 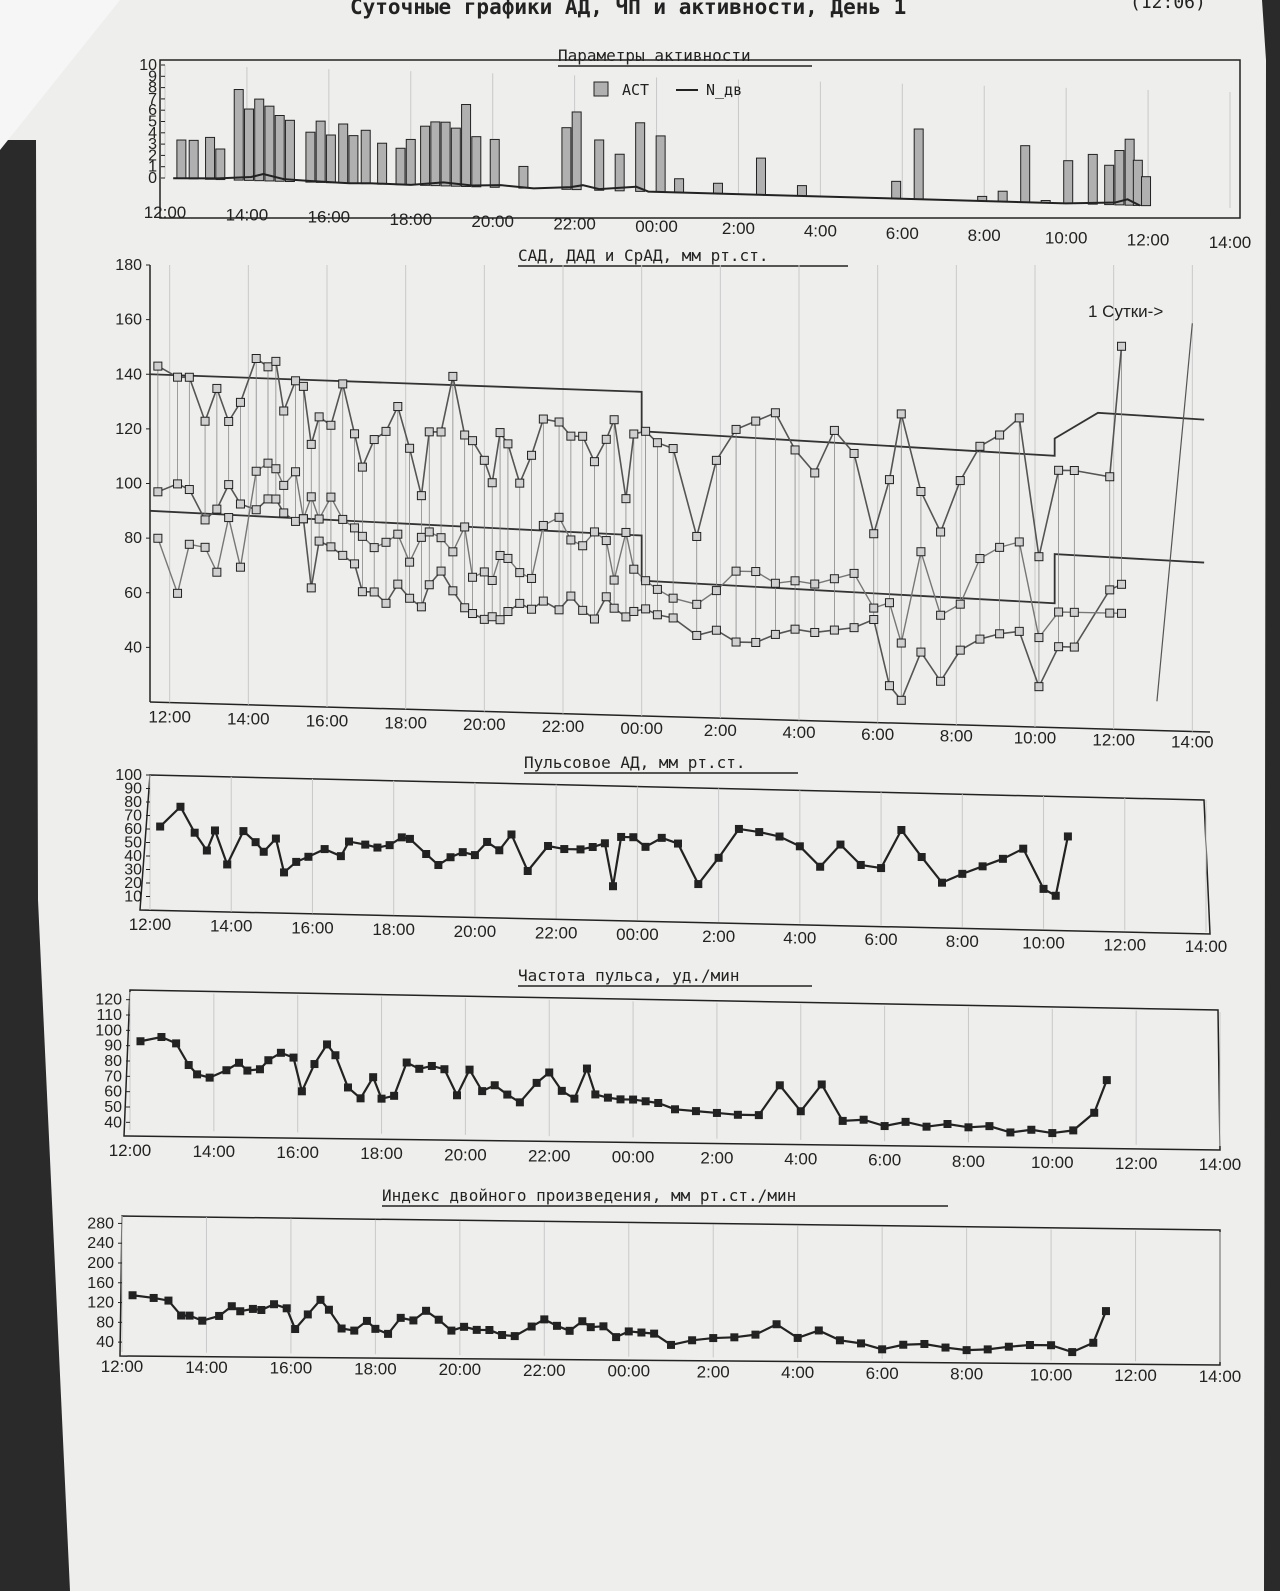 I want to click on x-tick-label: 10:00, so click(x=1051, y=1374).